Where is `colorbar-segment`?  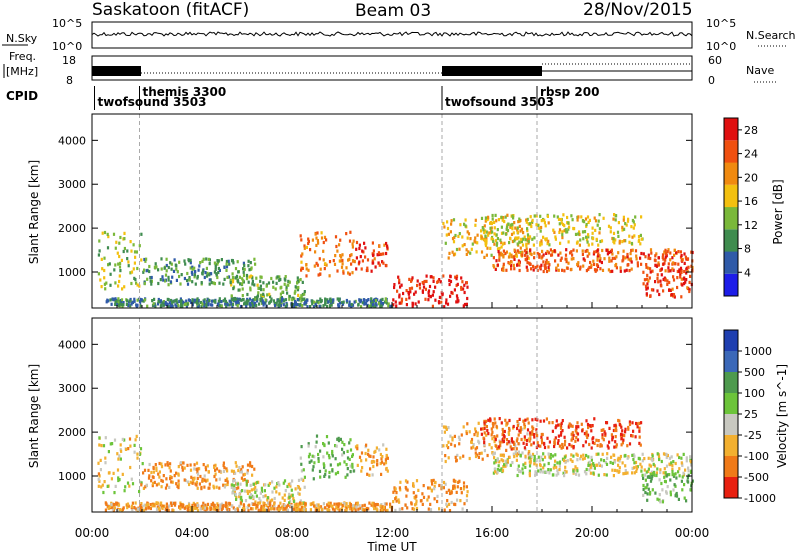
colorbar-segment is located at coordinates (731, 382).